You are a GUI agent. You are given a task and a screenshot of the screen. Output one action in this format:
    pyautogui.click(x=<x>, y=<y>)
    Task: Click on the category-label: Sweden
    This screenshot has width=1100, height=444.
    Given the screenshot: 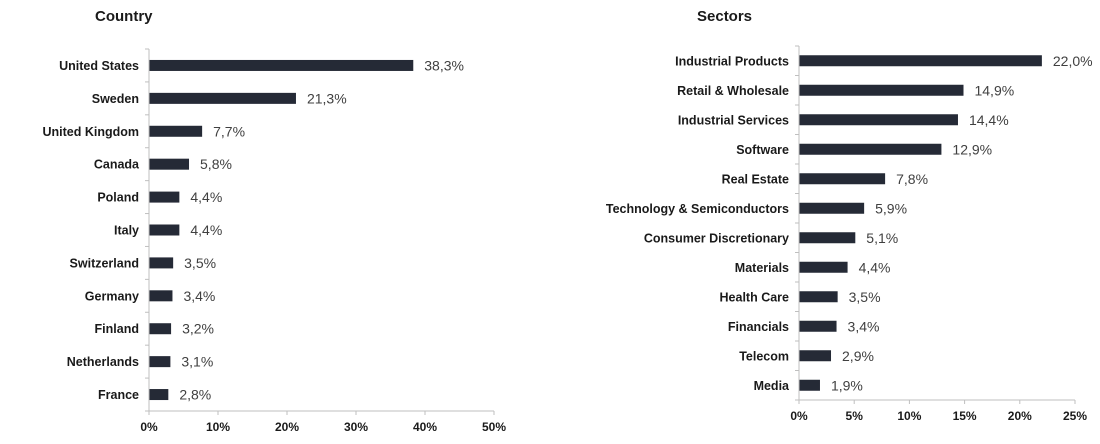 What is the action you would take?
    pyautogui.click(x=115, y=99)
    